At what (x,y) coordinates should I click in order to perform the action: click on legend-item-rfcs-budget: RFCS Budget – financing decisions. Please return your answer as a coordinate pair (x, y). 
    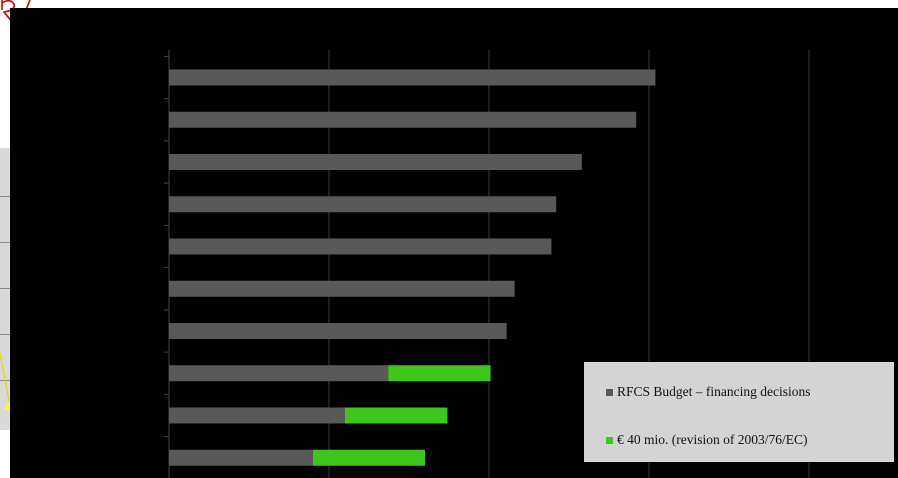
    Looking at the image, I should click on (708, 392).